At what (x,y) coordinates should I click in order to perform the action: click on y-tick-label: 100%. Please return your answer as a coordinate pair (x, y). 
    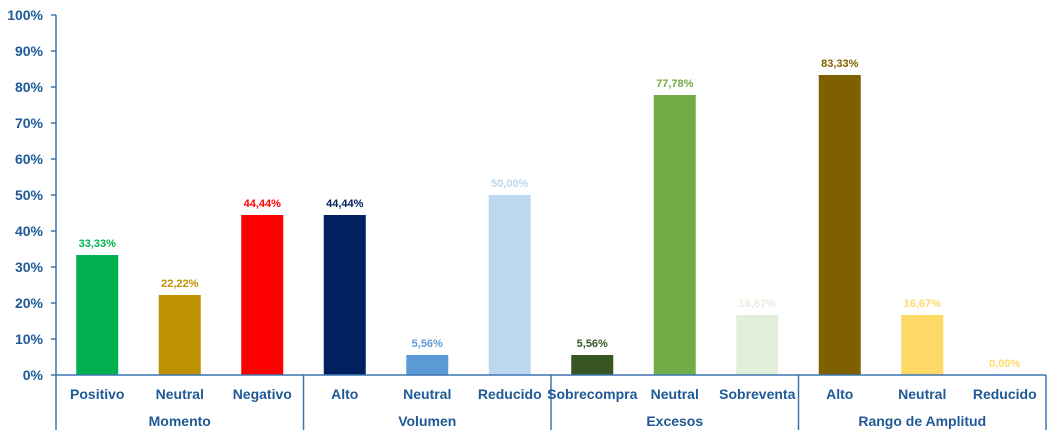
    Looking at the image, I should click on (25, 15).